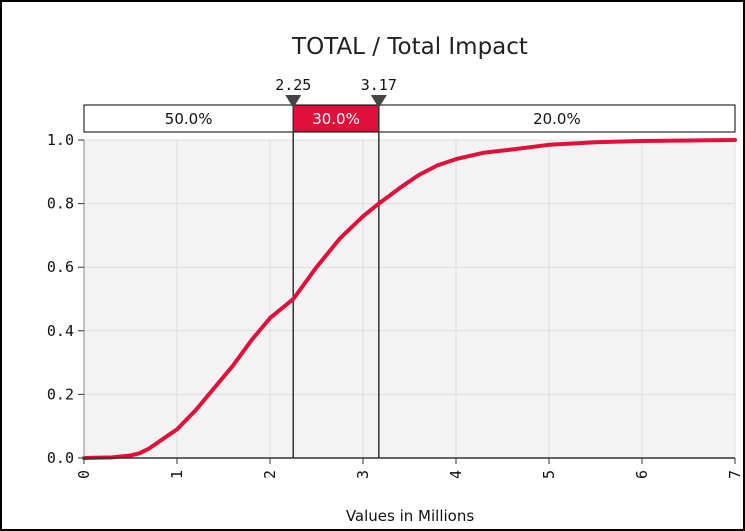  Describe the element at coordinates (409, 118) in the screenshot. I see `probability-band: 50.0% 30.0% 20.0%` at that location.